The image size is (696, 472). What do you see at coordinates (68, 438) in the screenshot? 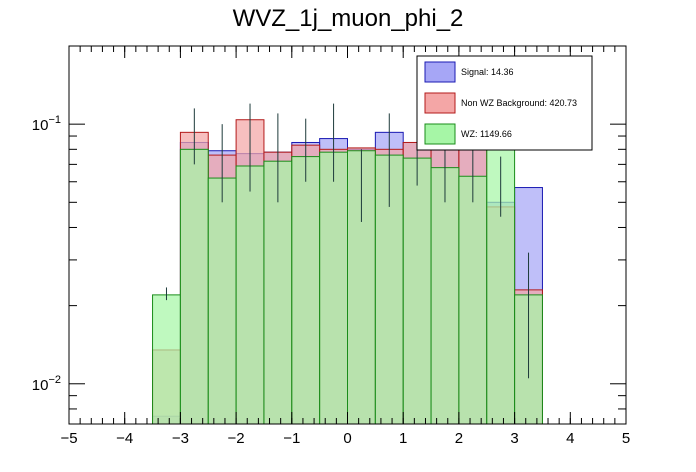
I see `x-tick-label: −5` at bounding box center [68, 438].